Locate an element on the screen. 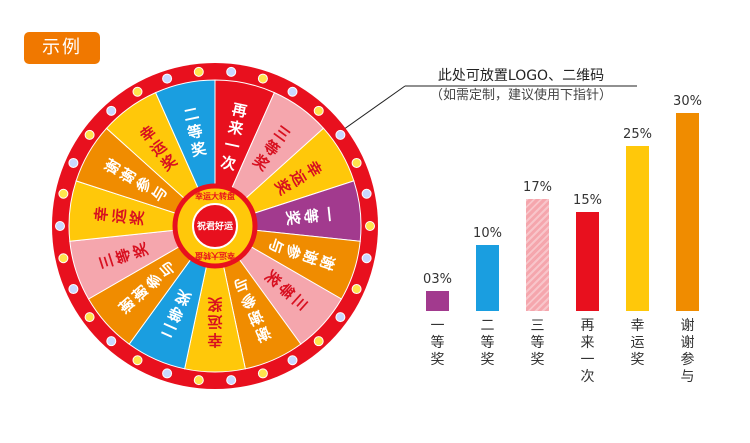 Image resolution: width=750 pixels, height=443 pixels. bar-value-label: 10% is located at coordinates (487, 233).